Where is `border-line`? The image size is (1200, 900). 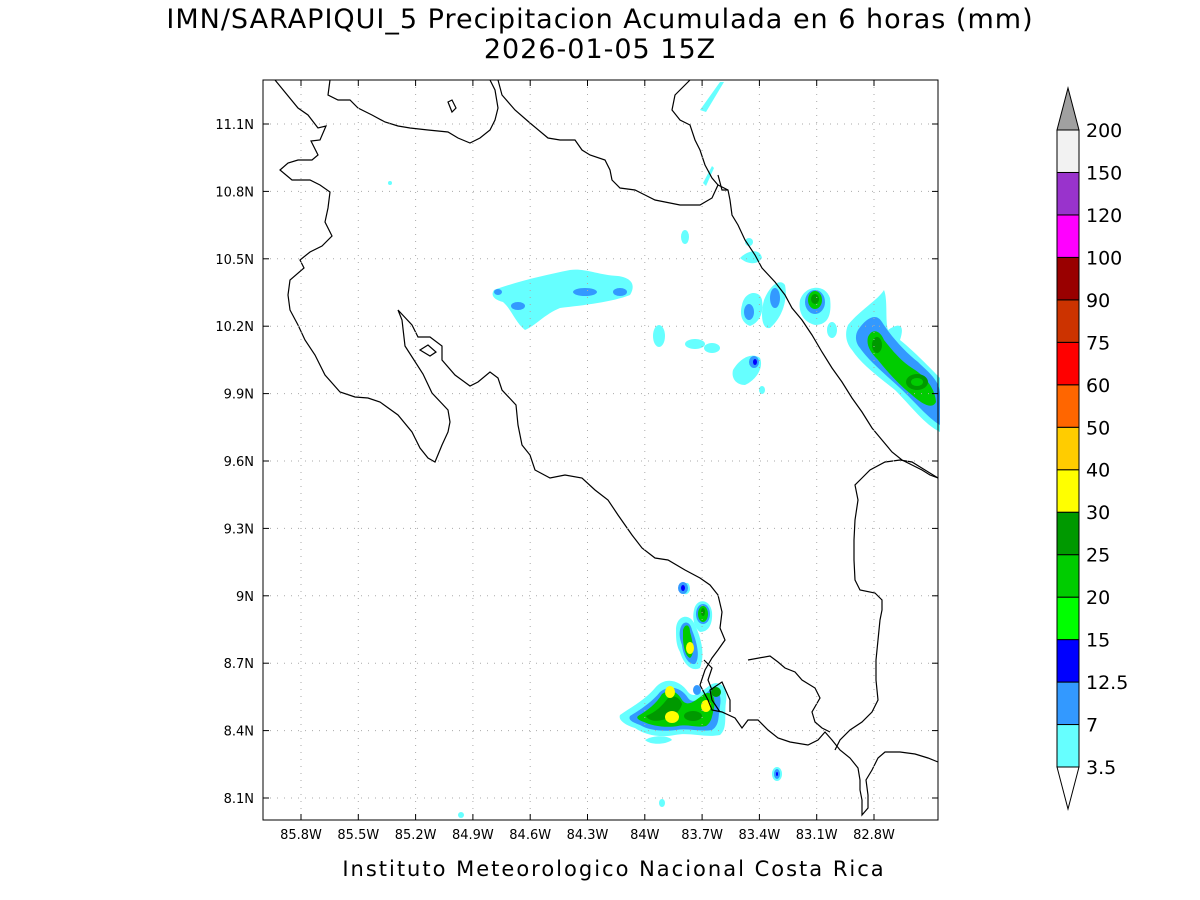 border-line is located at coordinates (715, 432).